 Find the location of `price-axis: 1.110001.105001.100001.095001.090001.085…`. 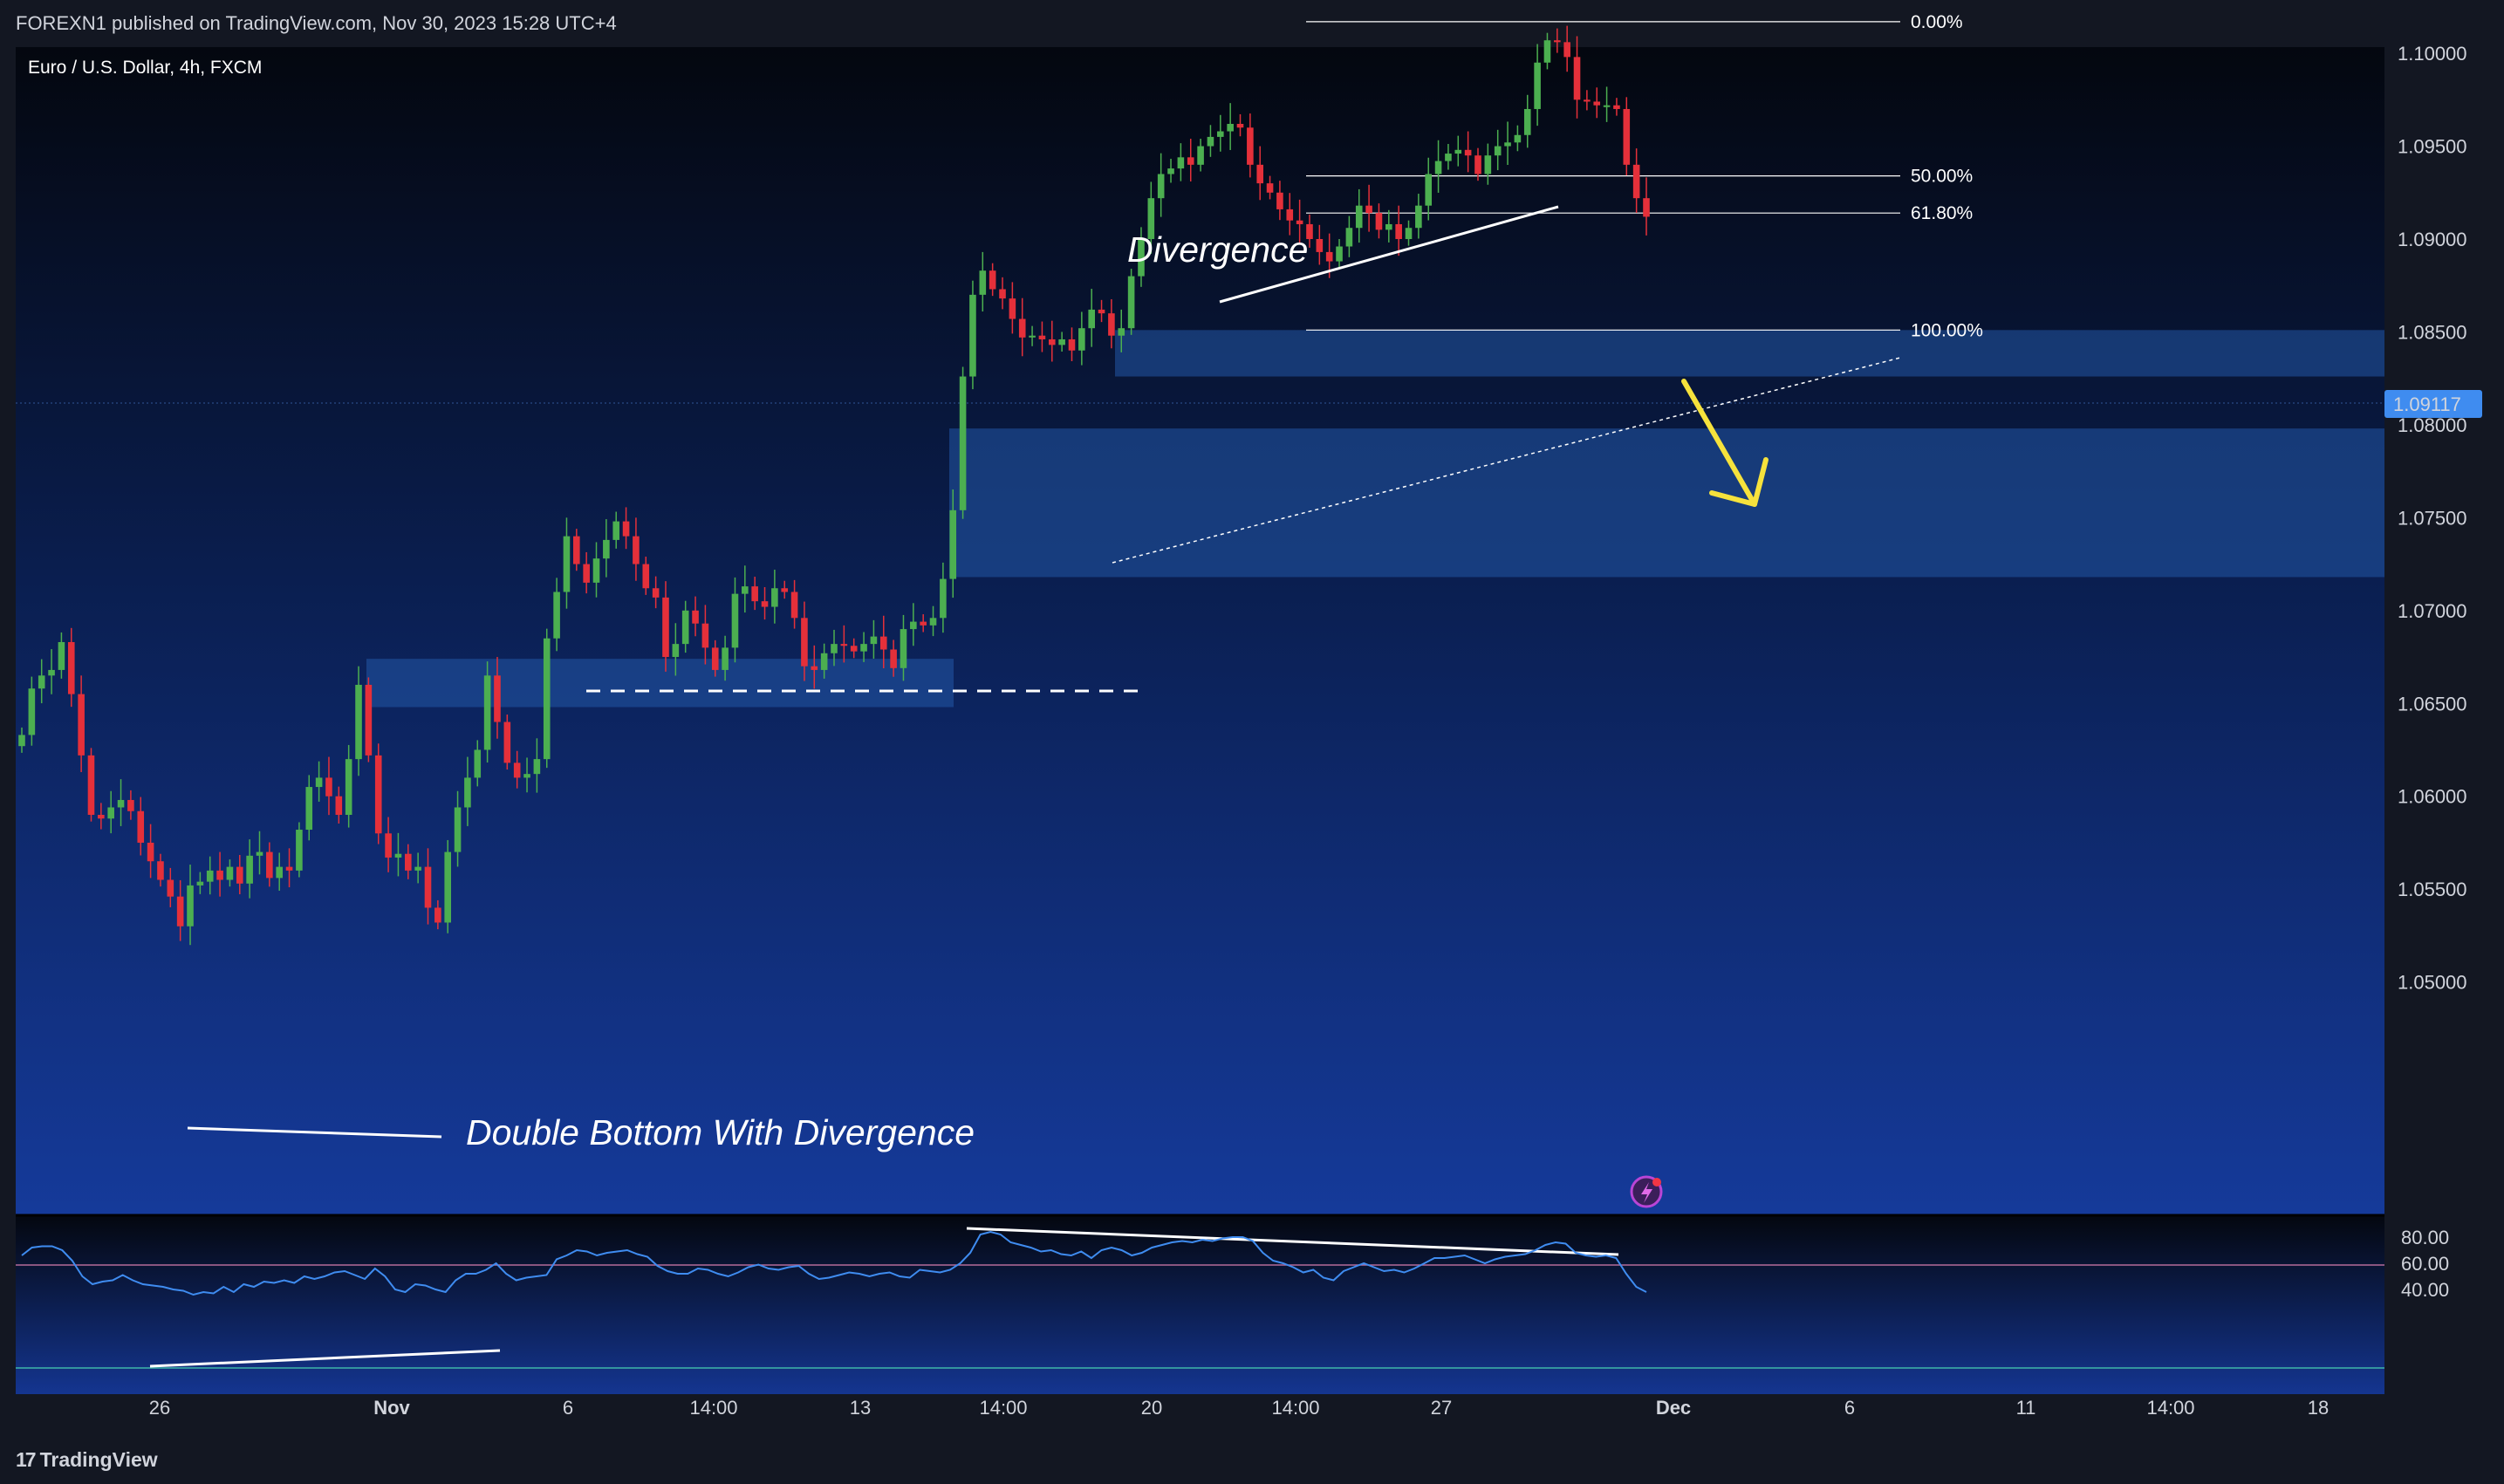

price-axis: 1.110001.105001.100001.095001.090001.085… is located at coordinates (2432, 497).